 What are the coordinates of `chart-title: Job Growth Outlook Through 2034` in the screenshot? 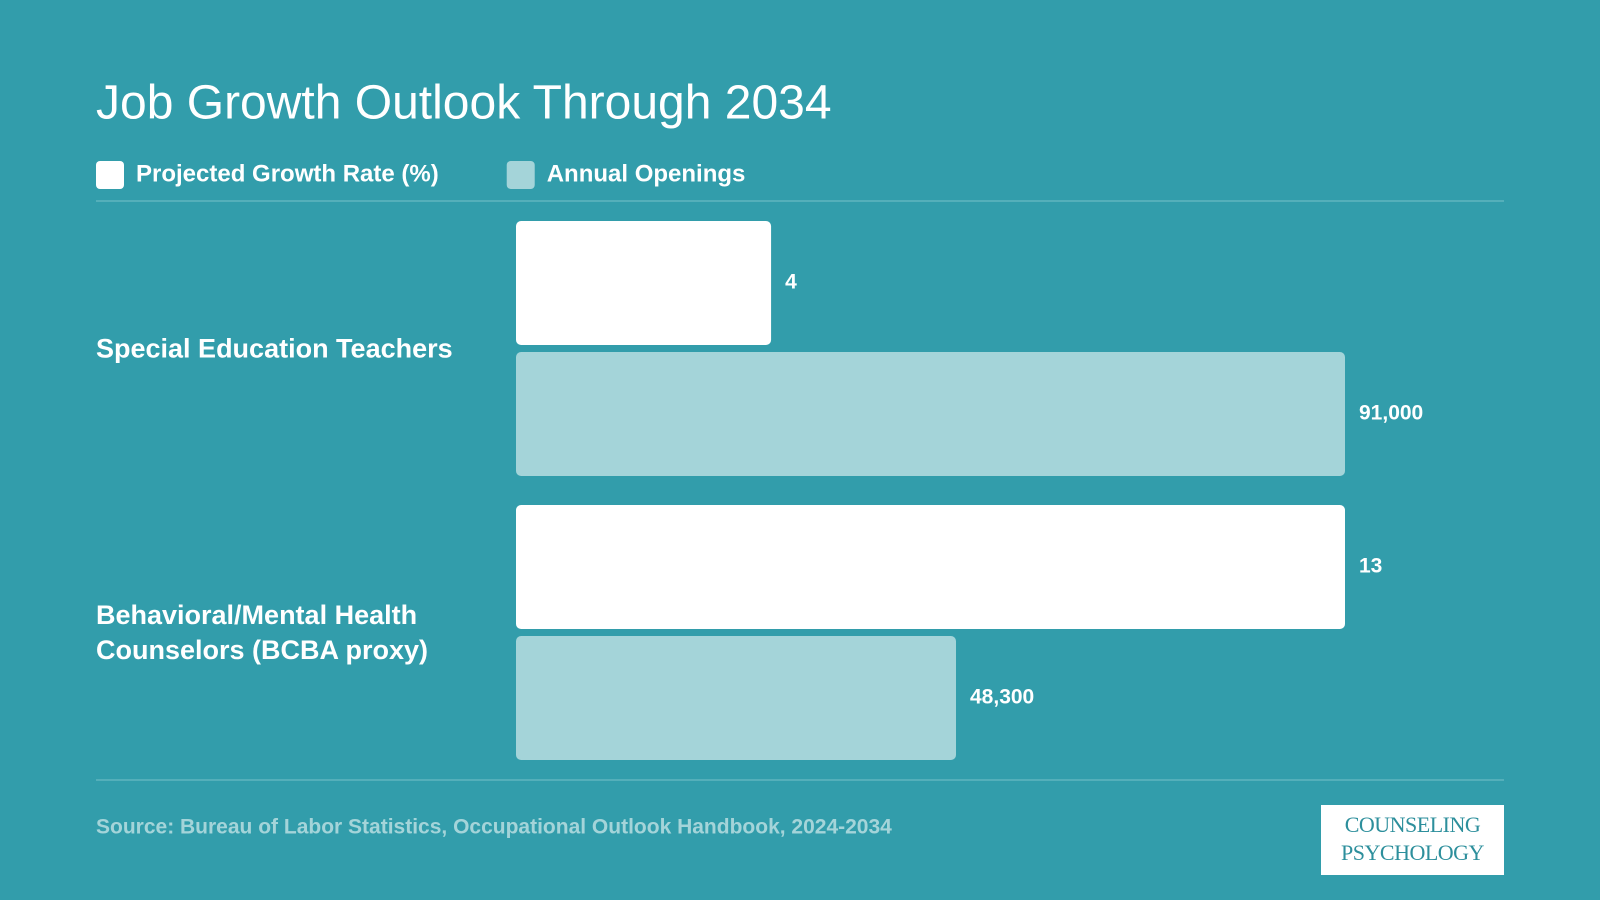 It's located at (464, 103).